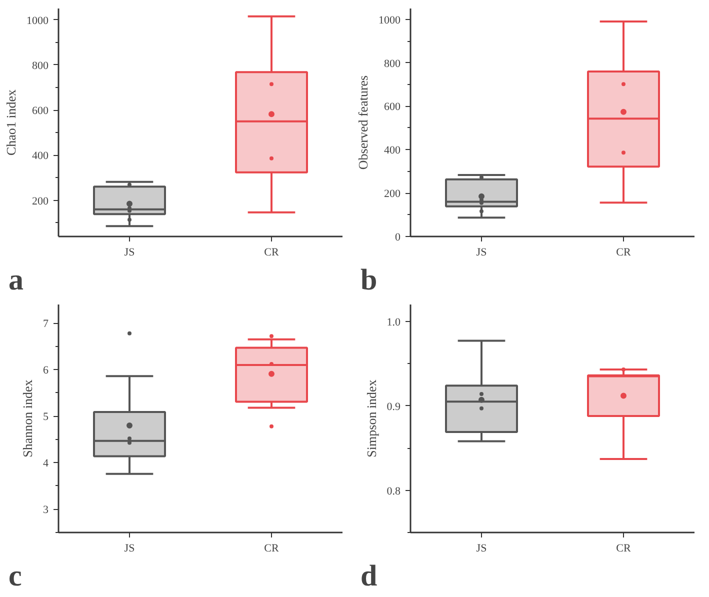 This screenshot has width=709, height=597. What do you see at coordinates (46, 370) in the screenshot?
I see `y-tick-label: 6` at bounding box center [46, 370].